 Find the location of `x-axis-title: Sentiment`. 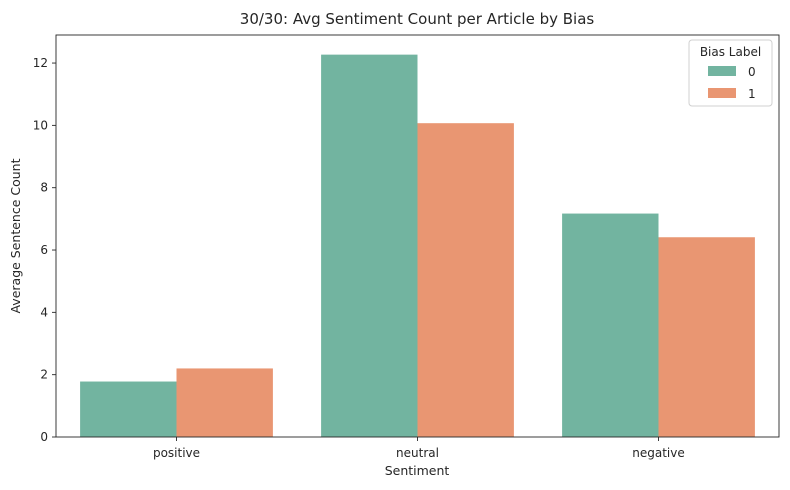

x-axis-title: Sentiment is located at coordinates (417, 470).